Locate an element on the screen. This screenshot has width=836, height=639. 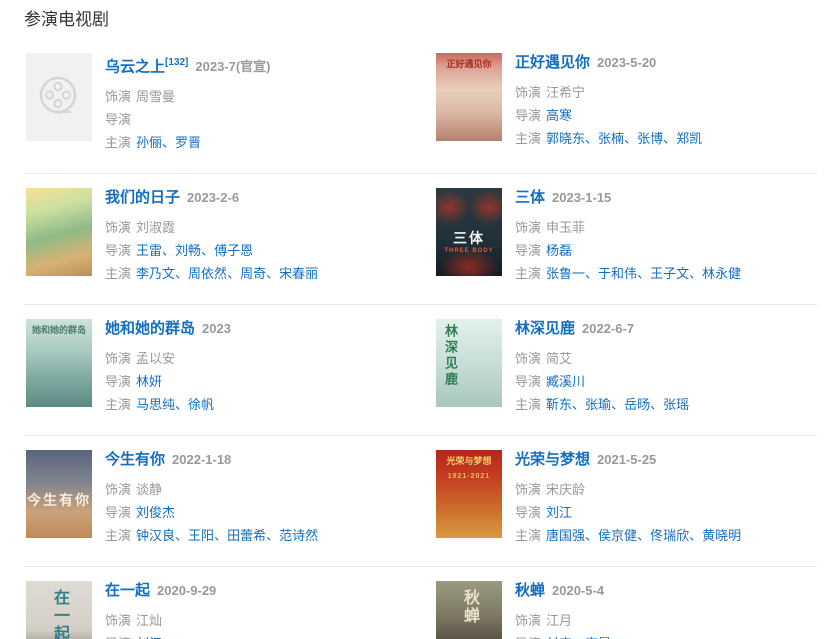
person-link: 郑凯 is located at coordinates (689, 138).